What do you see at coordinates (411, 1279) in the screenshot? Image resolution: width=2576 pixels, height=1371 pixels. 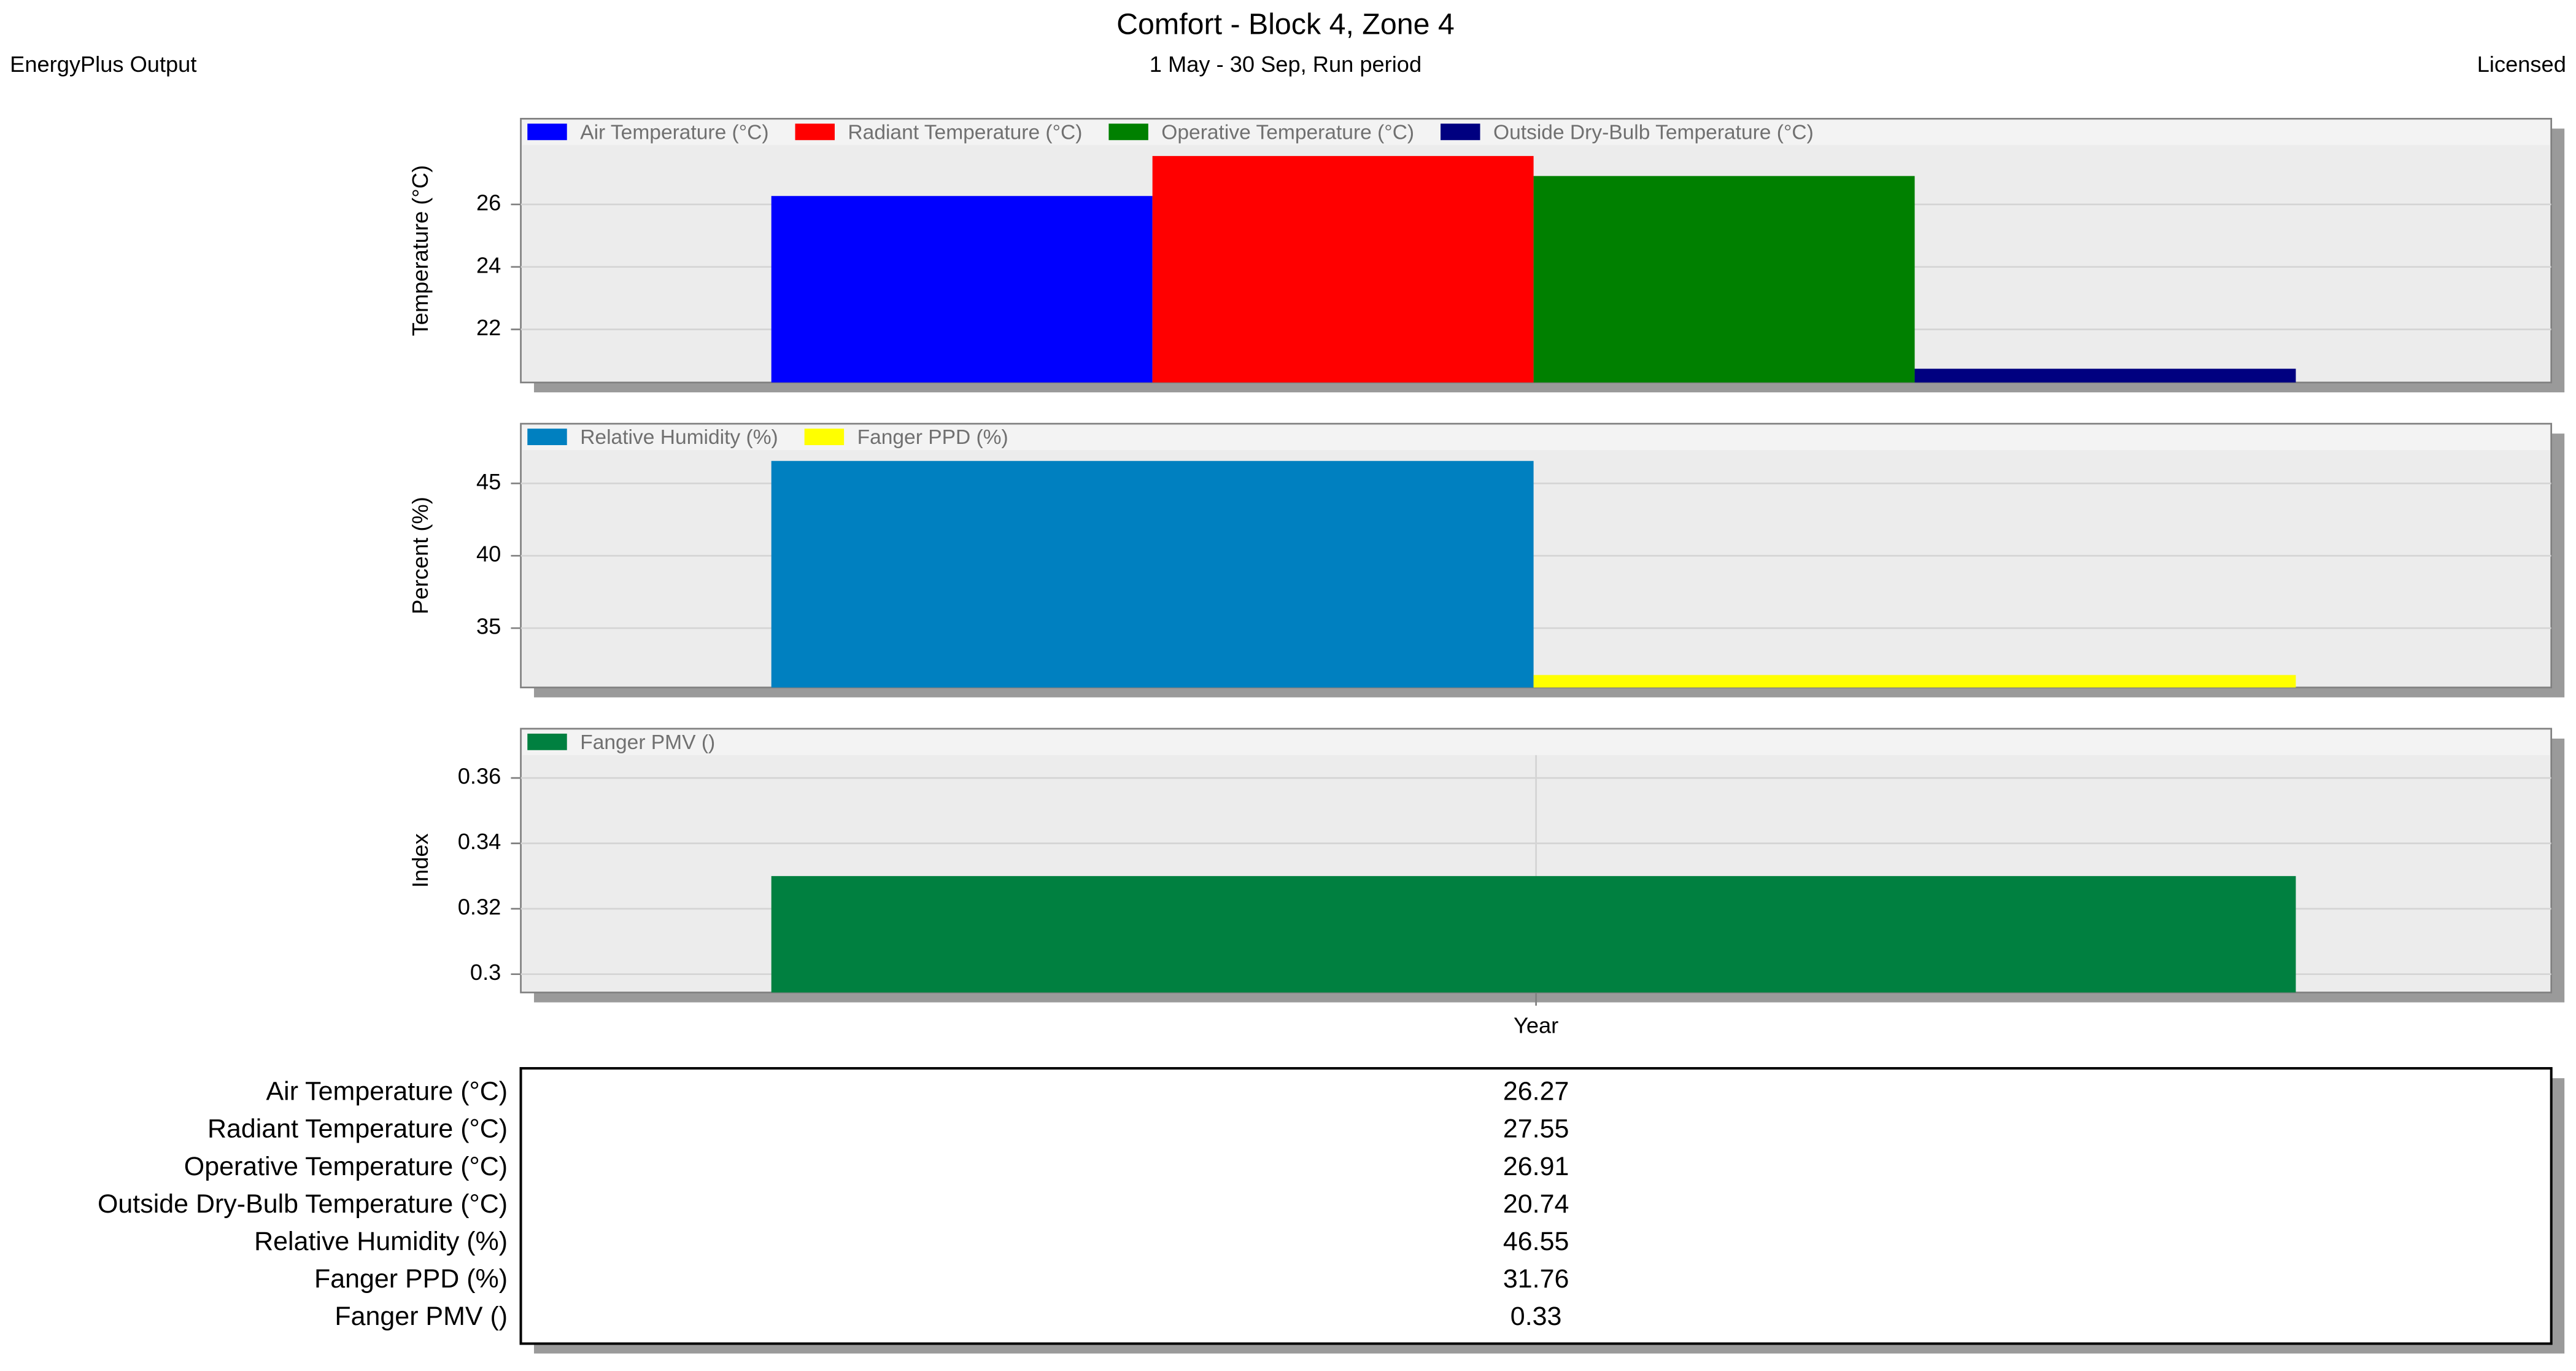 I see `table-row-label: Fanger PPD (%)` at bounding box center [411, 1279].